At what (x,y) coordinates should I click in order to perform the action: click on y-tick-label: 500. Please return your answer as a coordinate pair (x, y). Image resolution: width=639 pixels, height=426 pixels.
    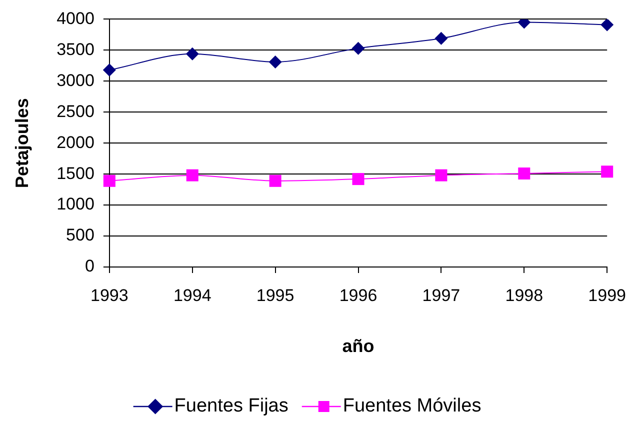
    Looking at the image, I should click on (80, 235).